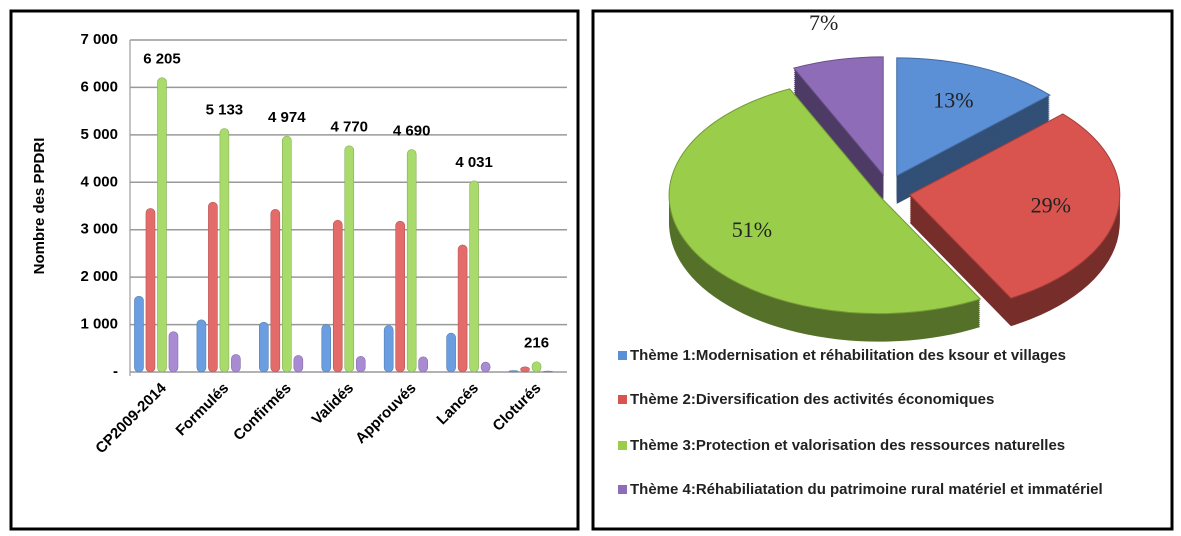 The height and width of the screenshot is (536, 1181). What do you see at coordinates (115, 371) in the screenshot?
I see `y-tick-label: -` at bounding box center [115, 371].